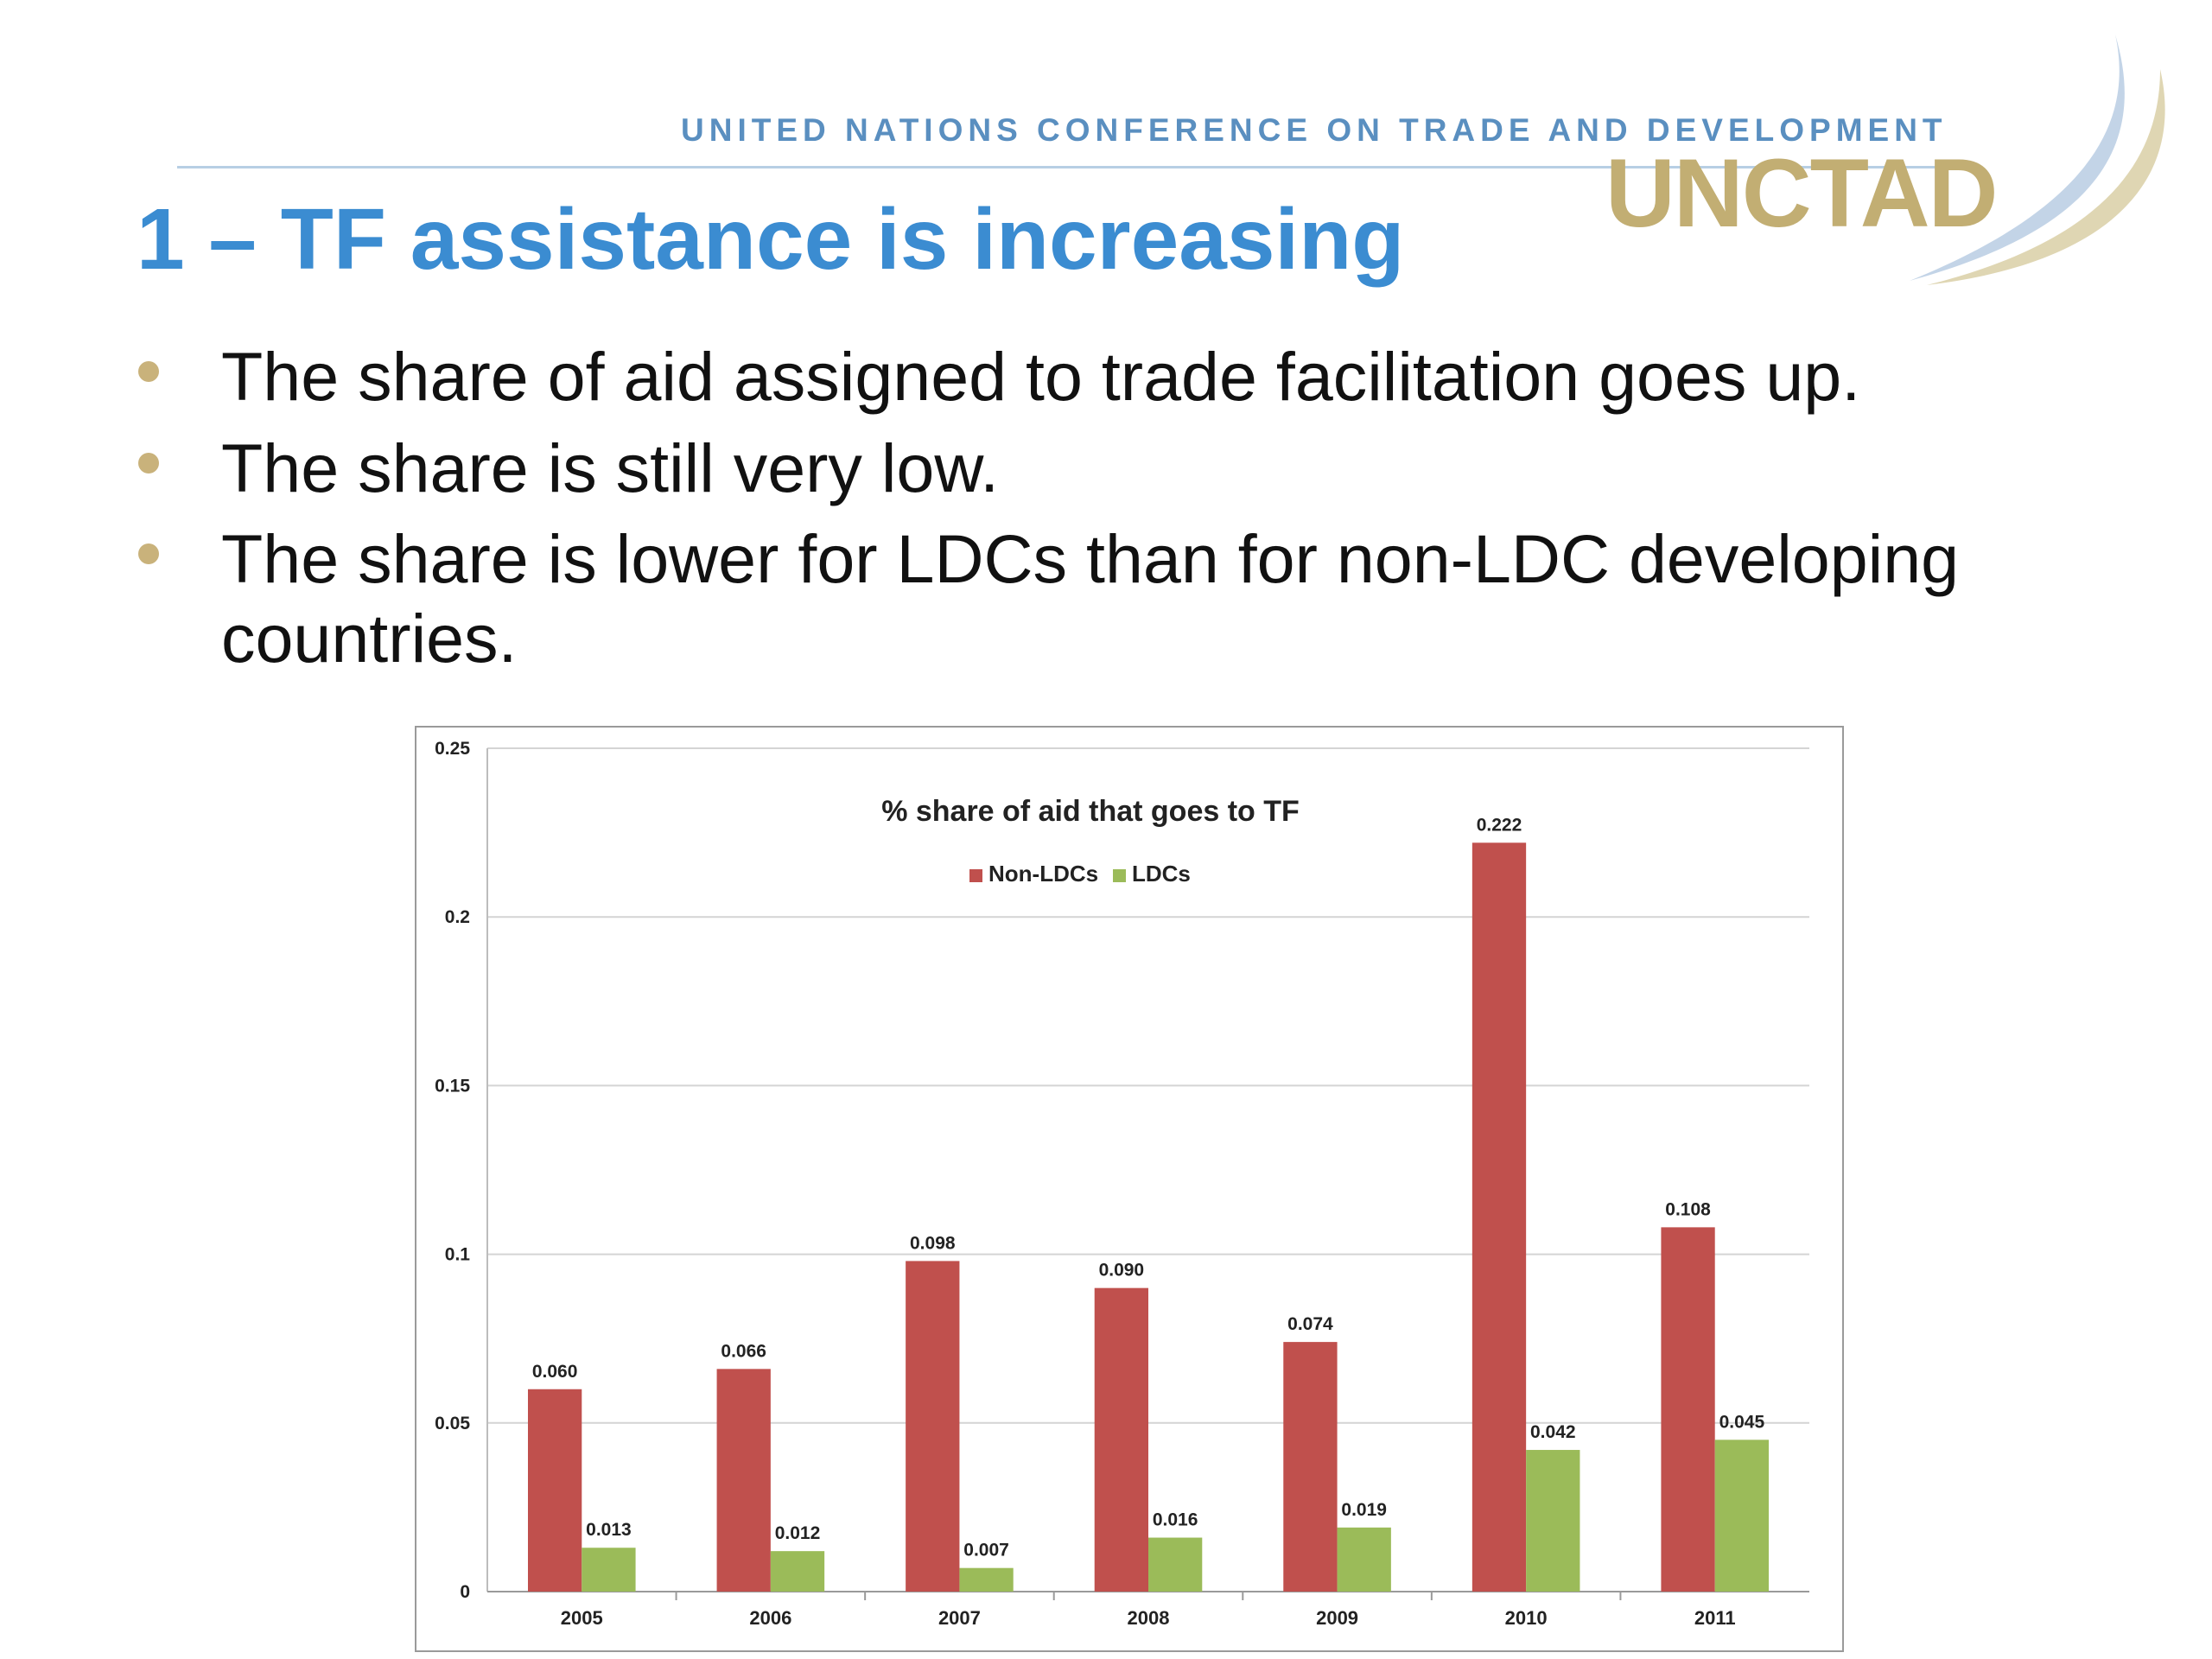 The image size is (2212, 1659). I want to click on data-label: 0.016, so click(1175, 1520).